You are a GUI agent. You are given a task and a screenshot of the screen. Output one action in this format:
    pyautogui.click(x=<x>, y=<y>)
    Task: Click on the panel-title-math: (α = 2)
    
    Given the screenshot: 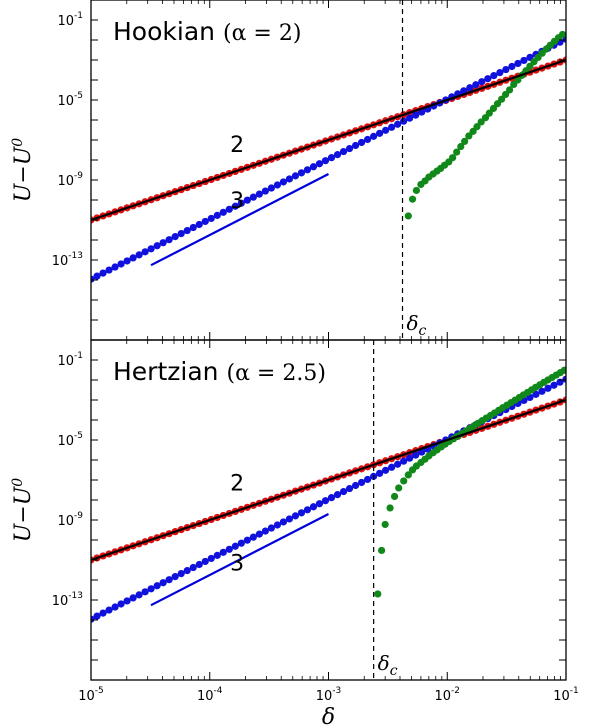 What is the action you would take?
    pyautogui.click(x=262, y=33)
    